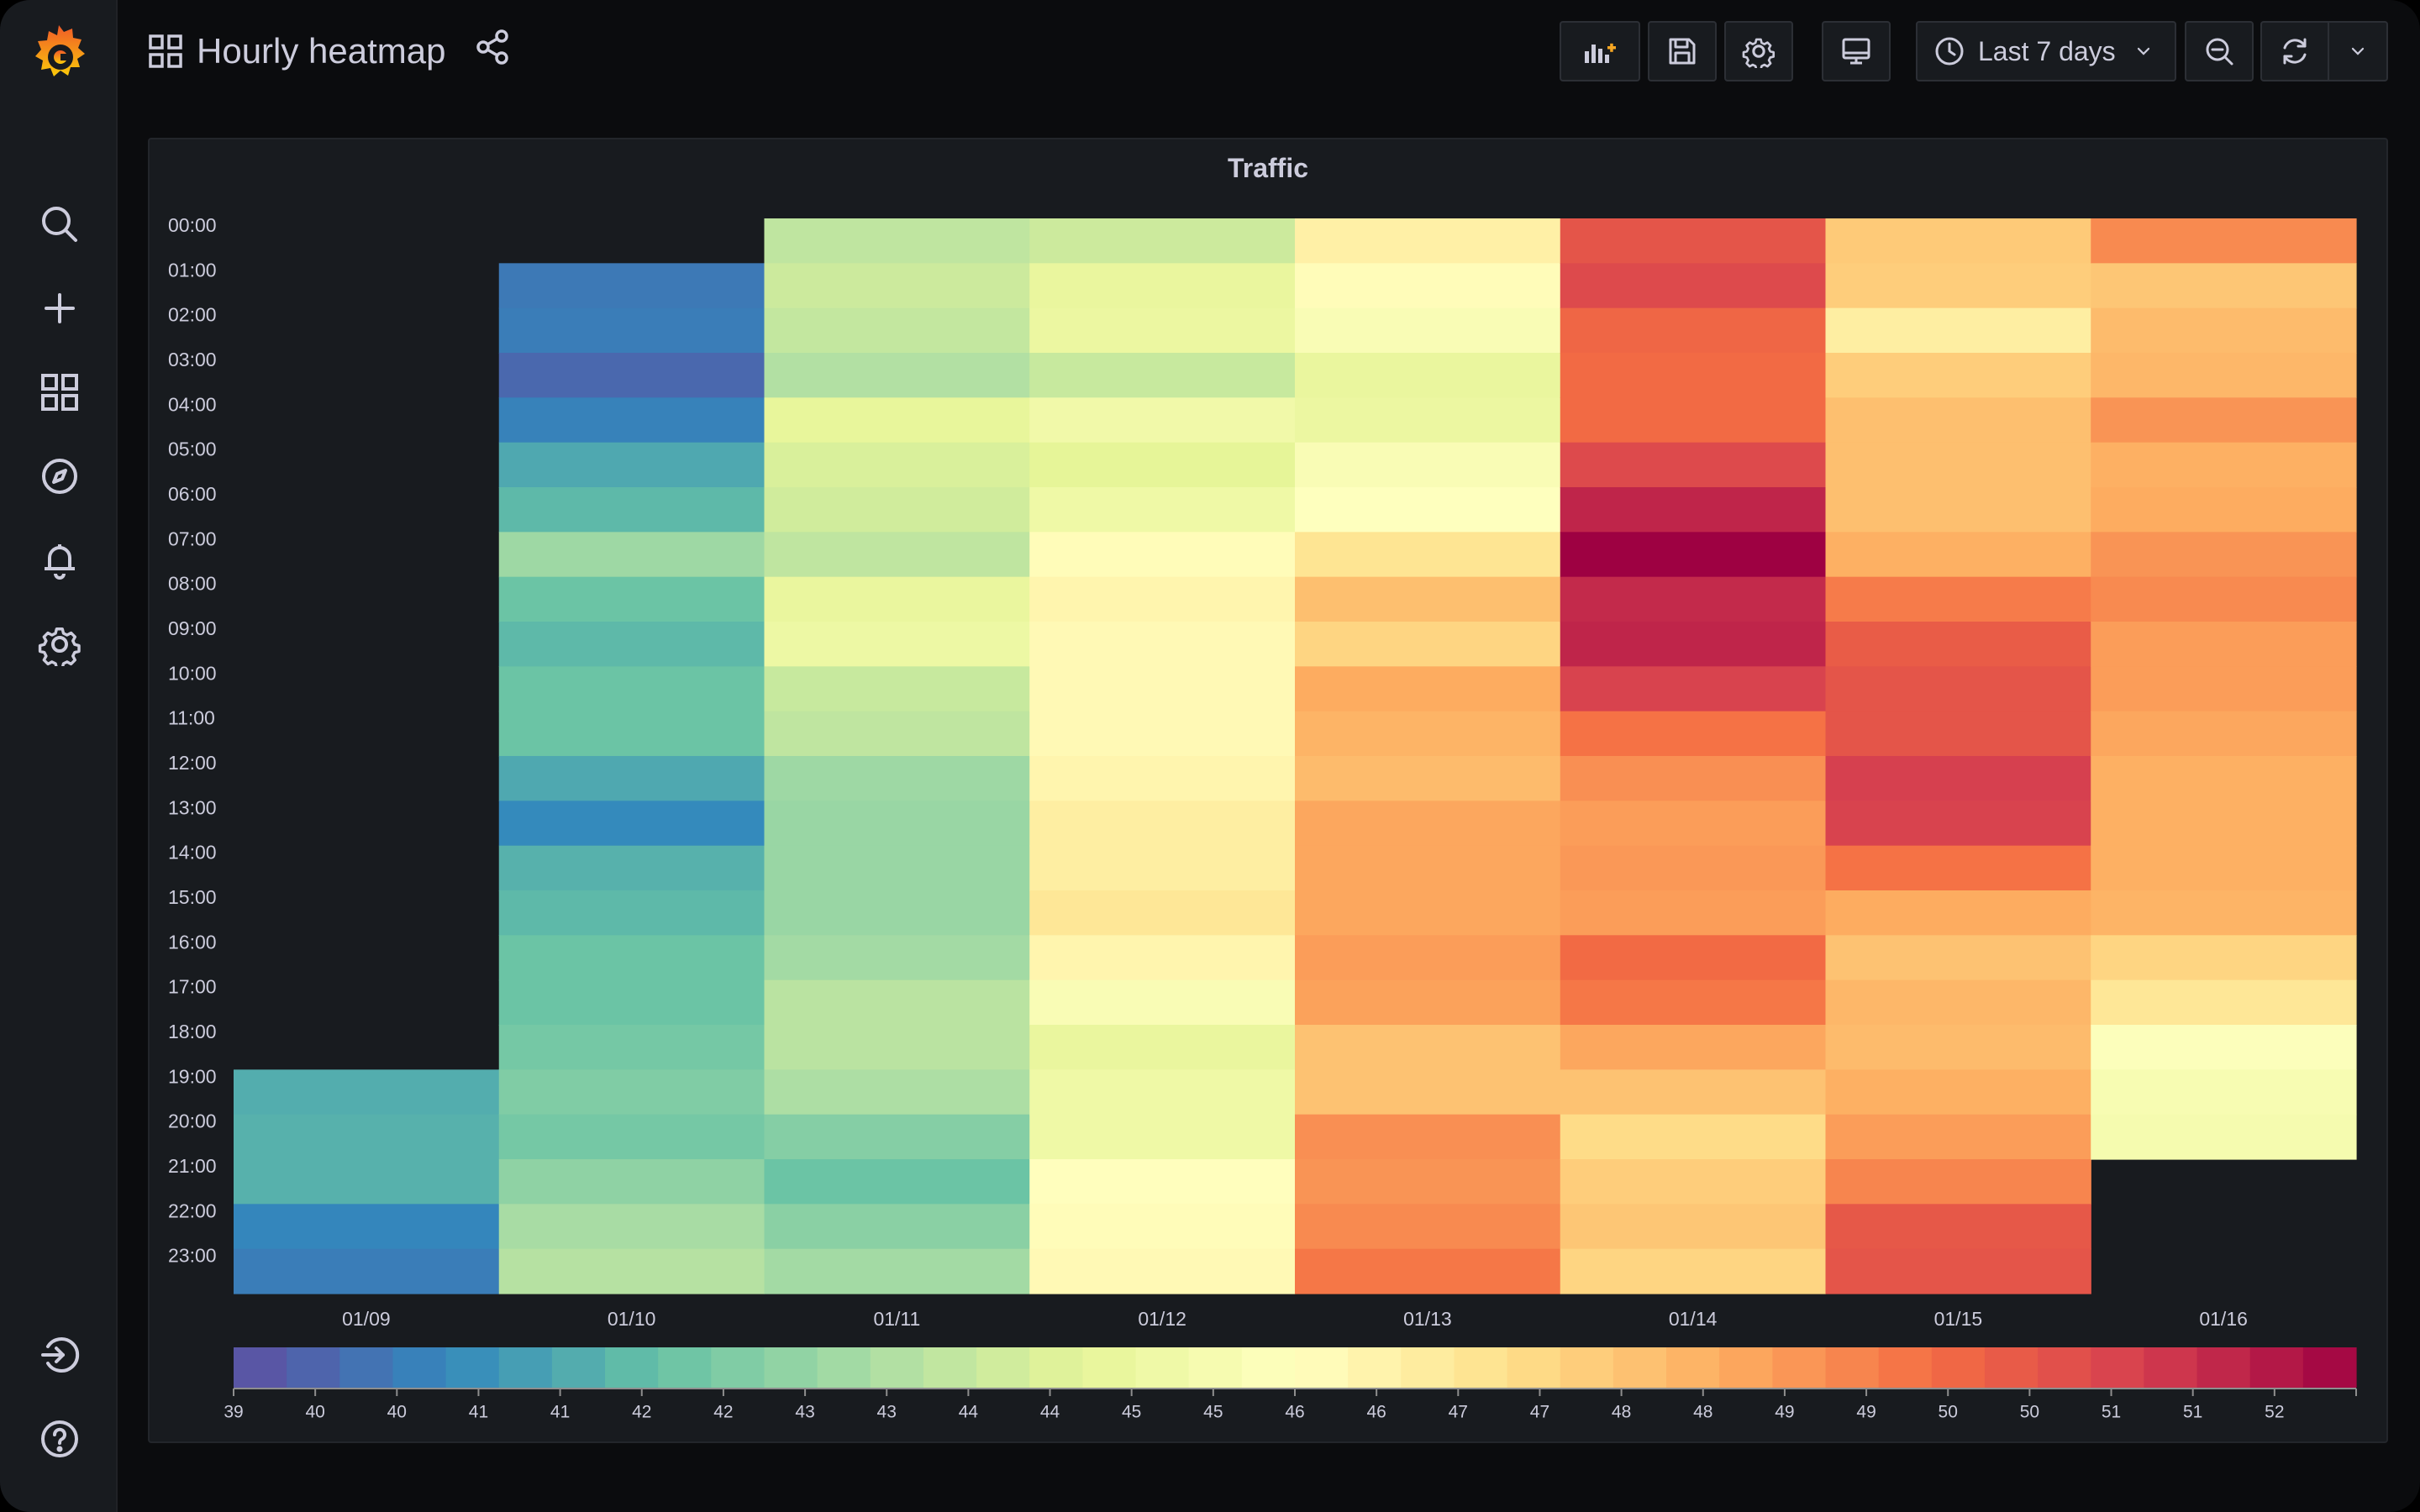 Image resolution: width=2420 pixels, height=1512 pixels. Describe the element at coordinates (2358, 51) in the screenshot. I see `refresh-interval-dropdown` at that location.